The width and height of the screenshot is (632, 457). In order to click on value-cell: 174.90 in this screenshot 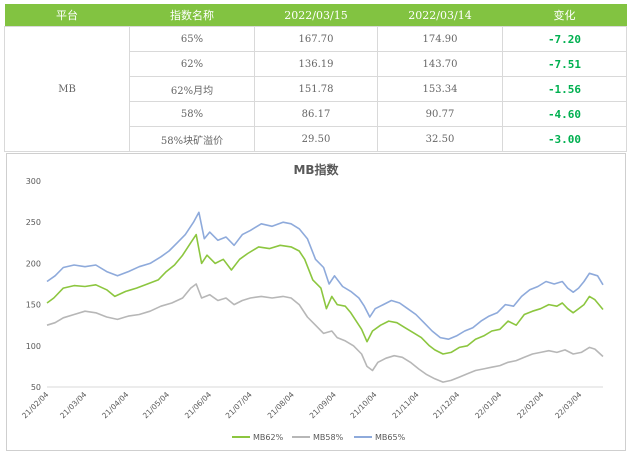, I will do `click(440, 39)`.